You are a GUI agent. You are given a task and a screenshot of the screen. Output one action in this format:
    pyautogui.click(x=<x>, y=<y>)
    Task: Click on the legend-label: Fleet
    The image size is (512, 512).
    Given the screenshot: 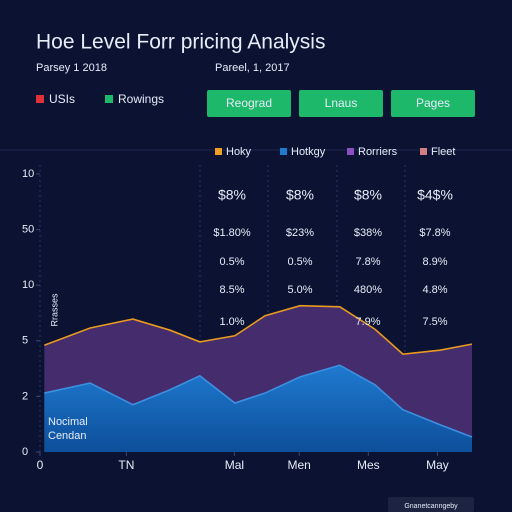 What is the action you would take?
    pyautogui.click(x=443, y=152)
    